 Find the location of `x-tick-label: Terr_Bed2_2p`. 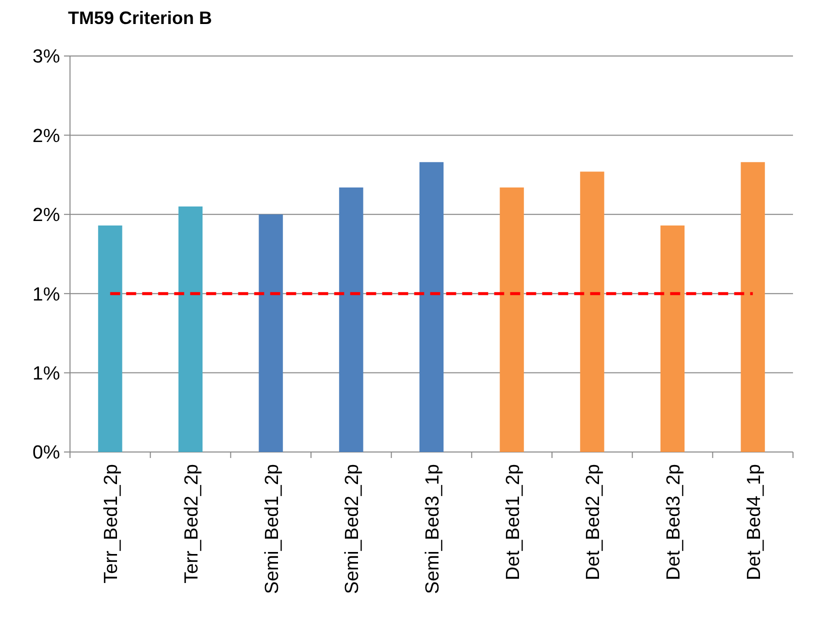

x-tick-label: Terr_Bed2_2p is located at coordinates (192, 524).